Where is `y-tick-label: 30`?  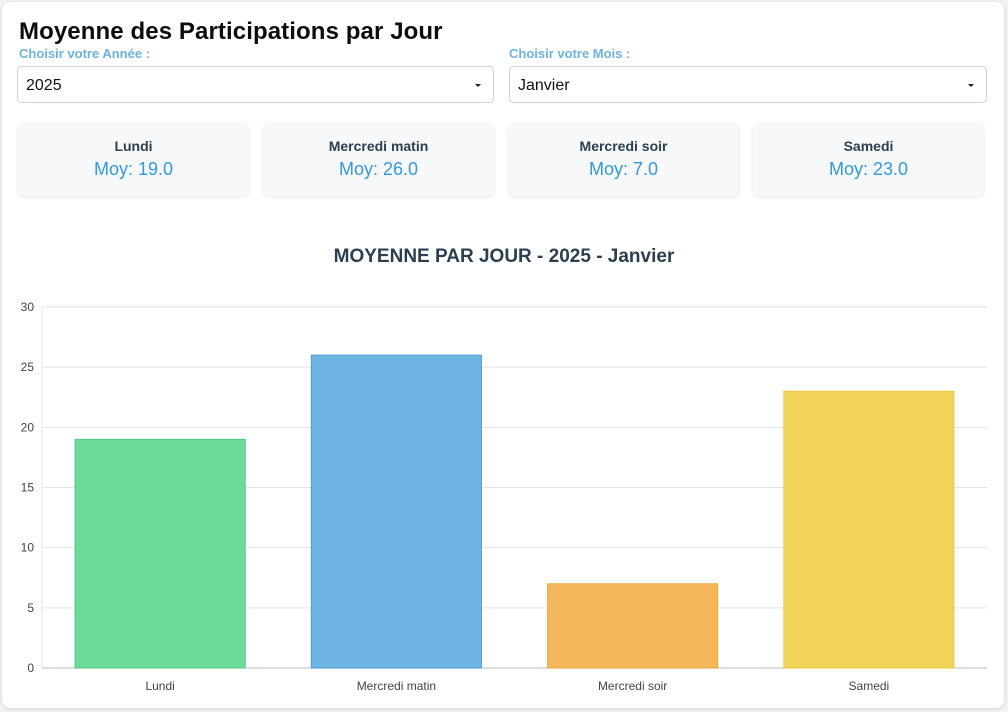 y-tick-label: 30 is located at coordinates (28, 307).